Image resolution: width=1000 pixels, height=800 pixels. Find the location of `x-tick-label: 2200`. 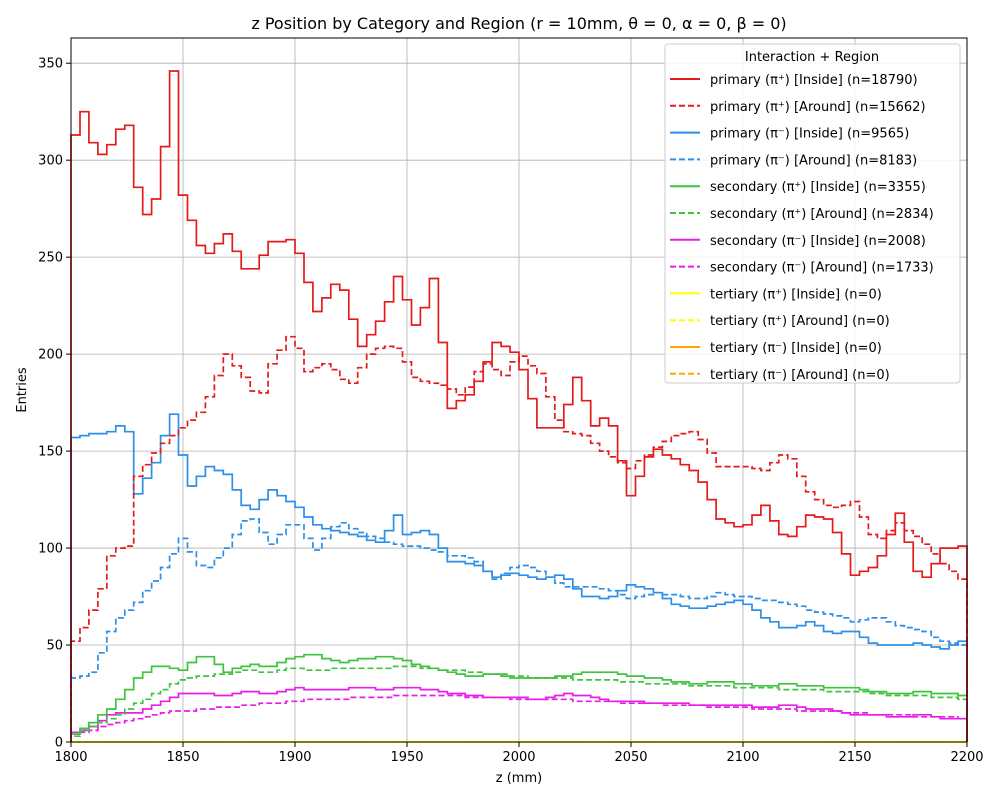

x-tick-label: 2200 is located at coordinates (966, 757).